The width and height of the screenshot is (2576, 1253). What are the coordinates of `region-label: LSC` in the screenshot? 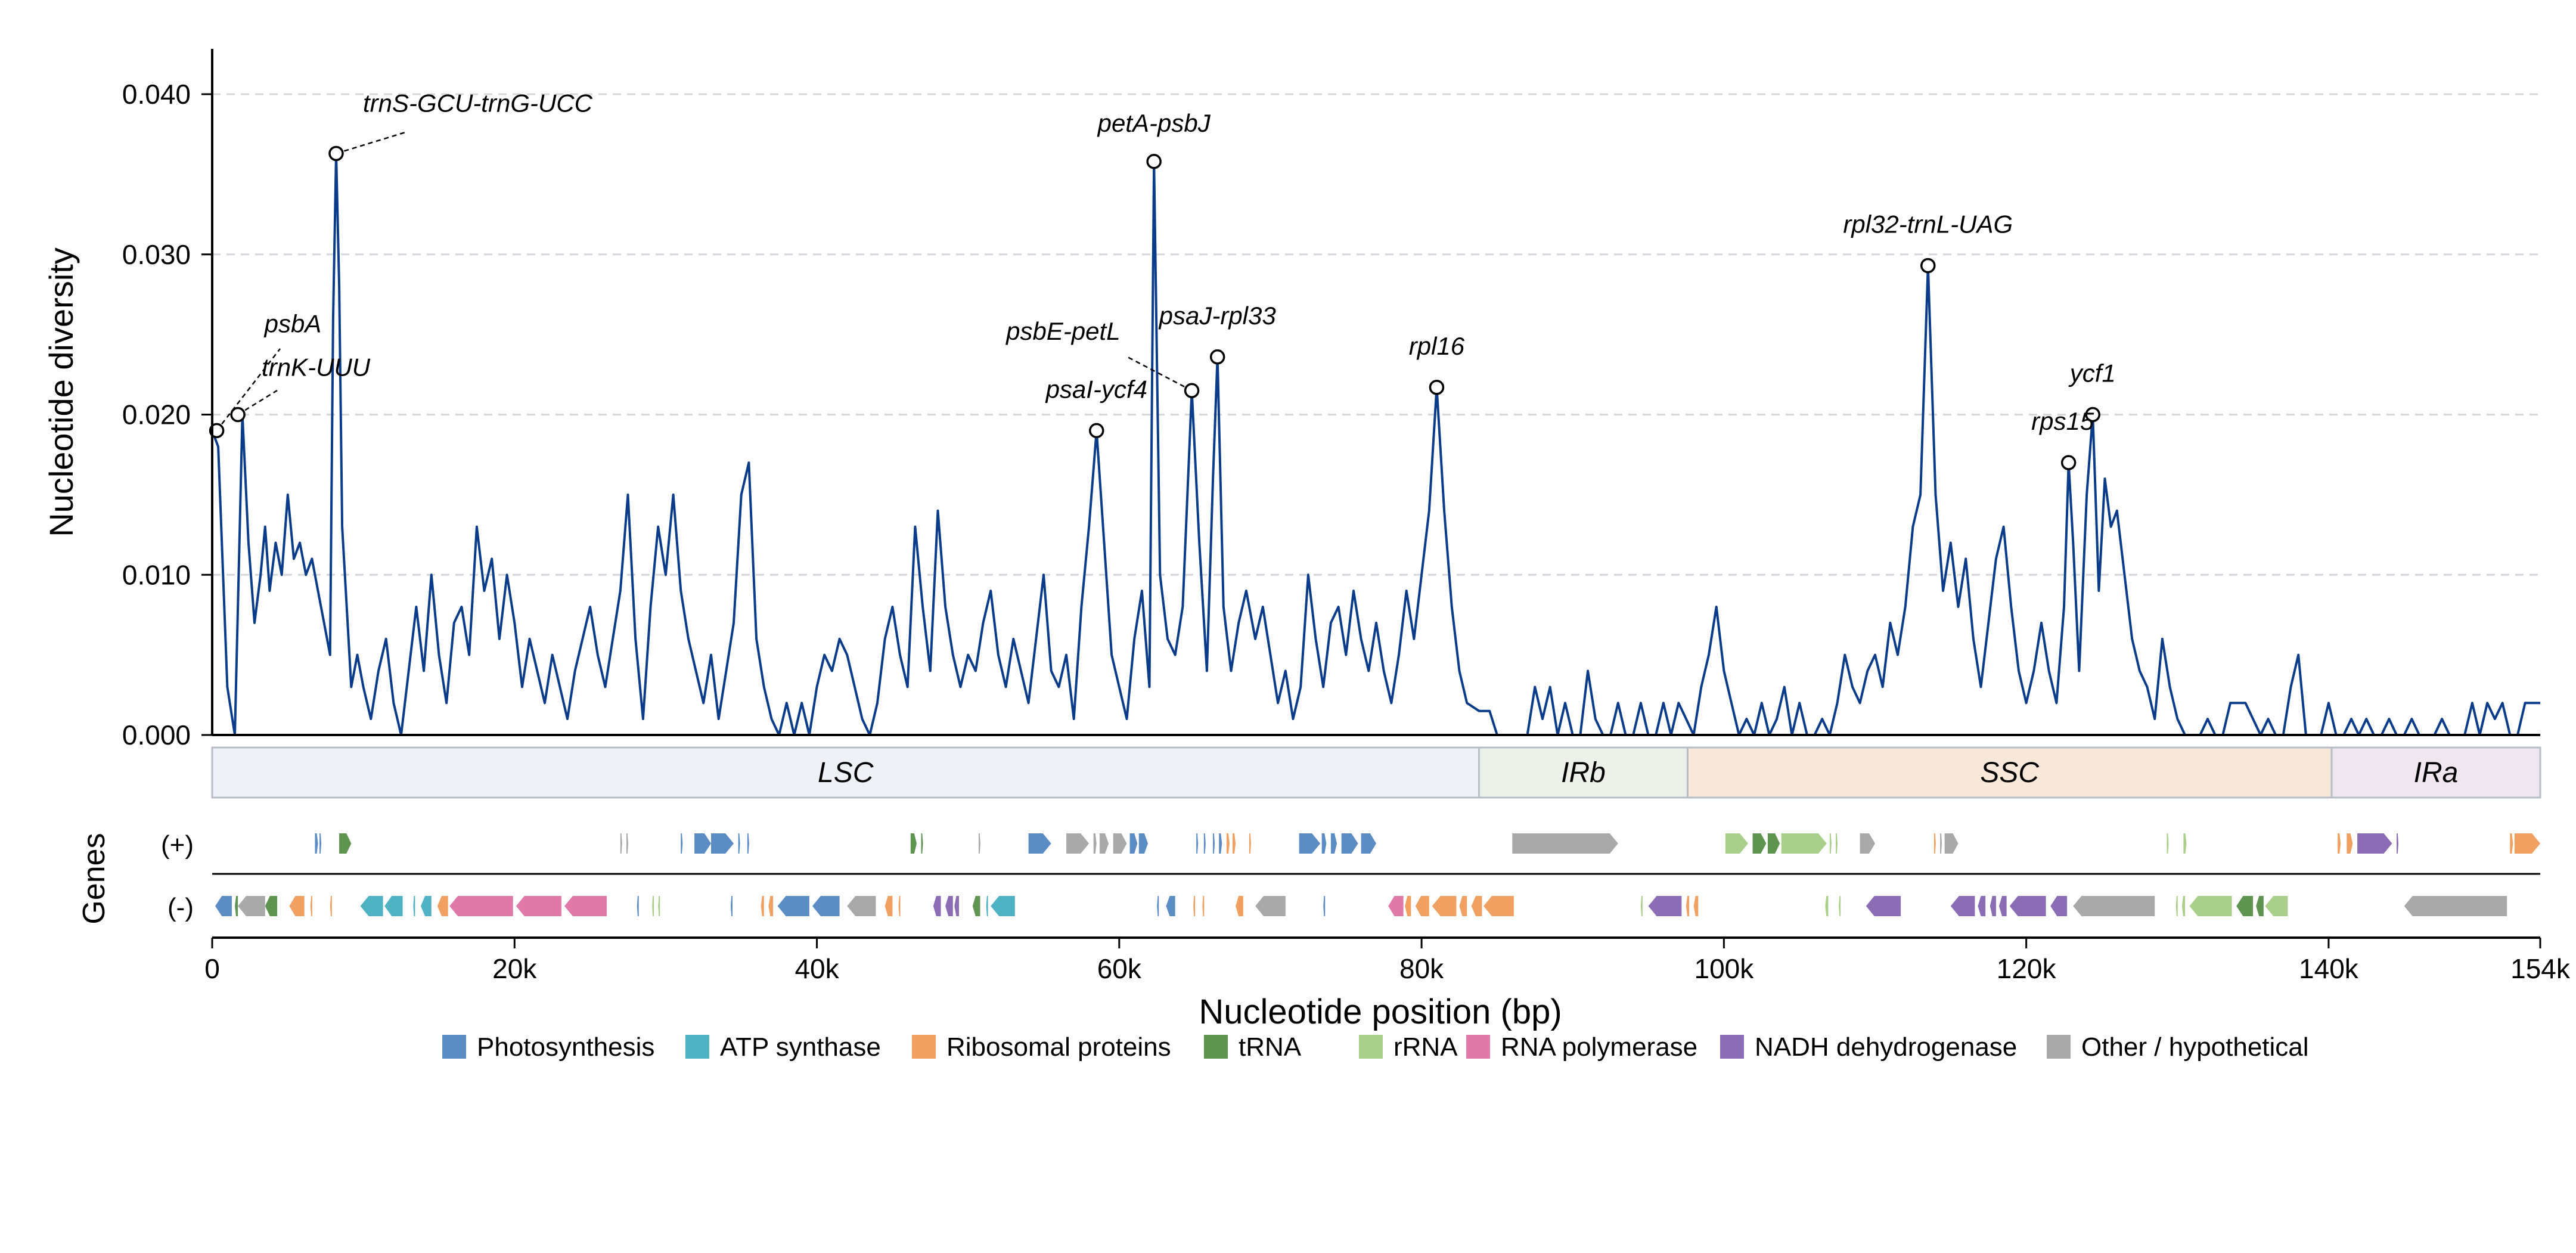 It's located at (846, 773).